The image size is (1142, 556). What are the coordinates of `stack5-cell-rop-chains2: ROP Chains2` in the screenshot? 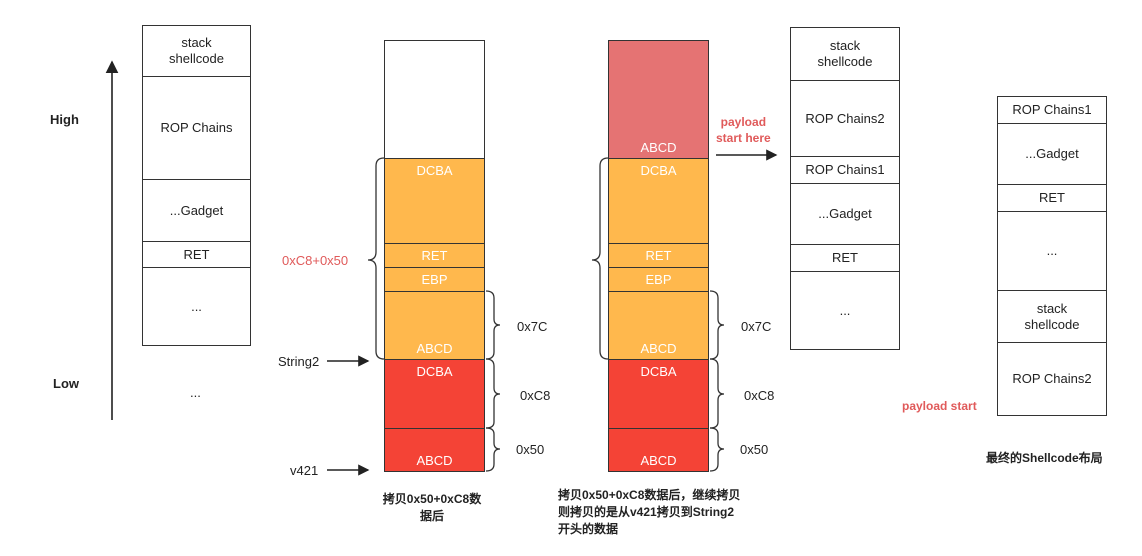 It's located at (1052, 379).